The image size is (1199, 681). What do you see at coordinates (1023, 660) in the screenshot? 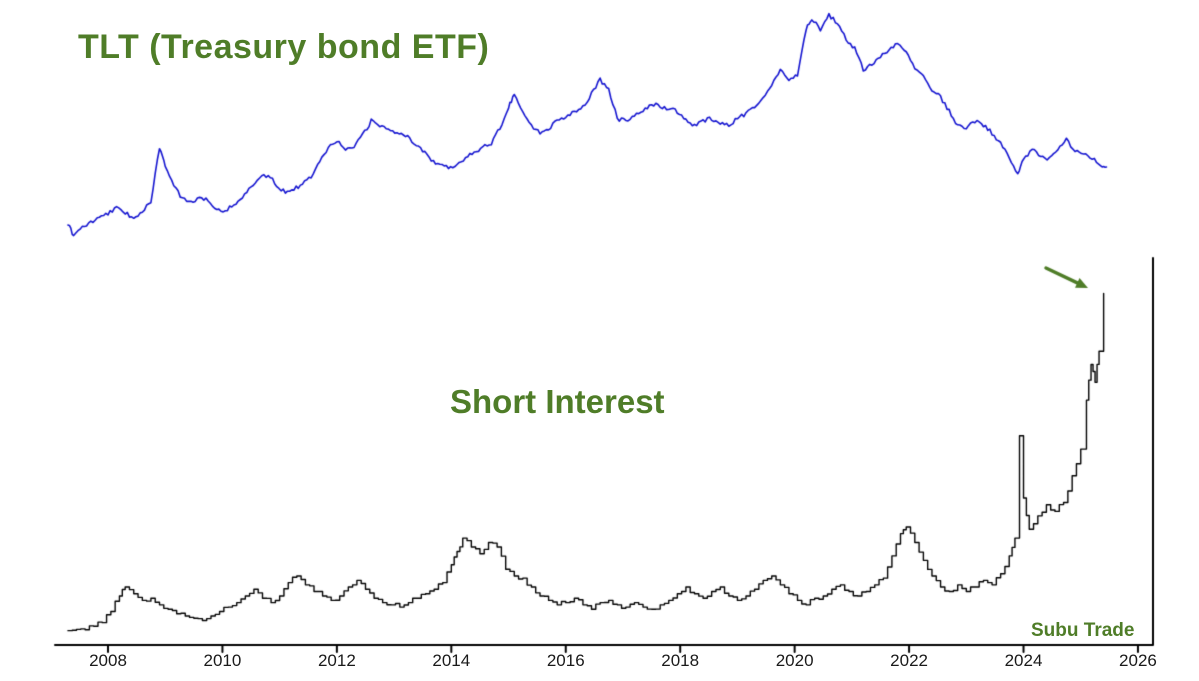
I see `x-tick-label: 2024` at bounding box center [1023, 660].